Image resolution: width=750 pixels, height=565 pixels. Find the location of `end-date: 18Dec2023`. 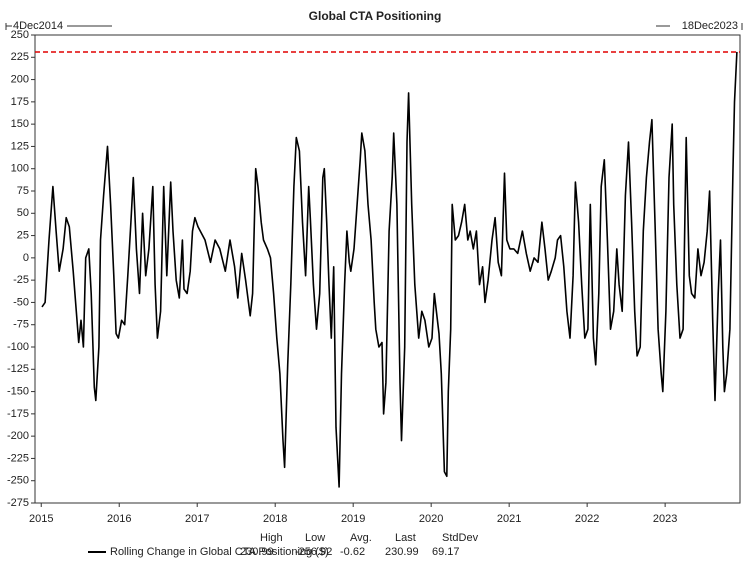

end-date: 18Dec2023 is located at coordinates (710, 26).